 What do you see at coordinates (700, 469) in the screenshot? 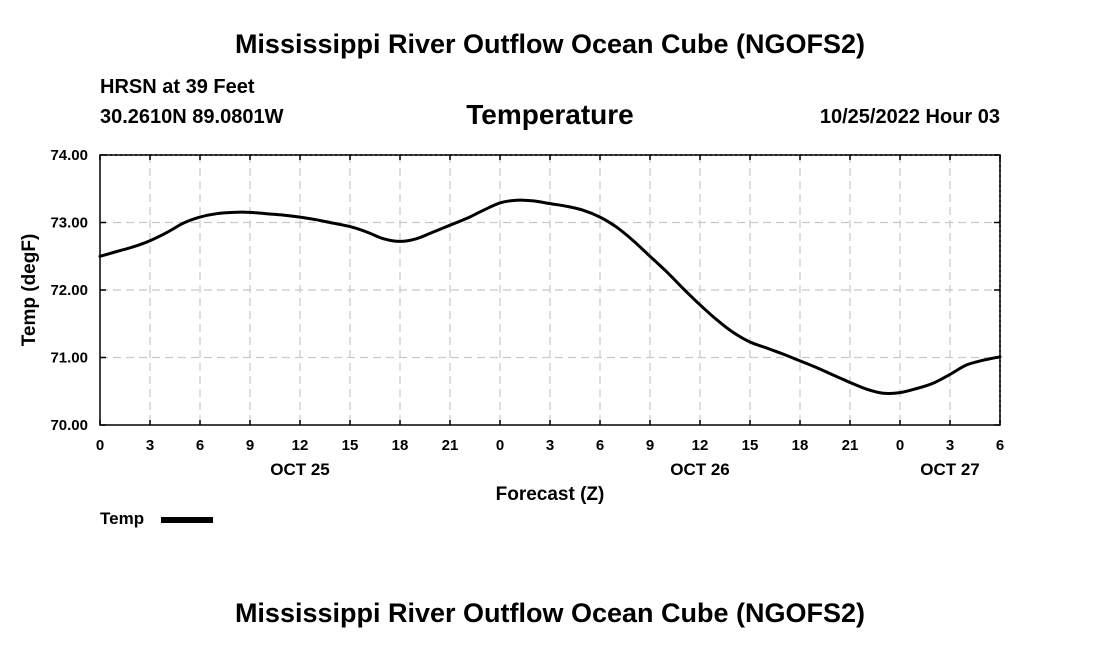
I see `date-label: OCT 26` at bounding box center [700, 469].